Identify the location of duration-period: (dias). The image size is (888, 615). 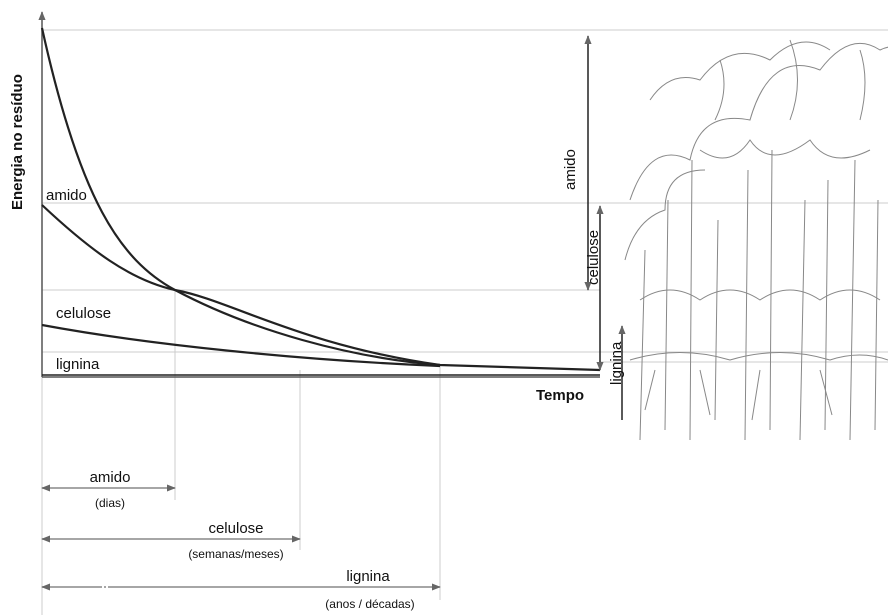
(110, 503).